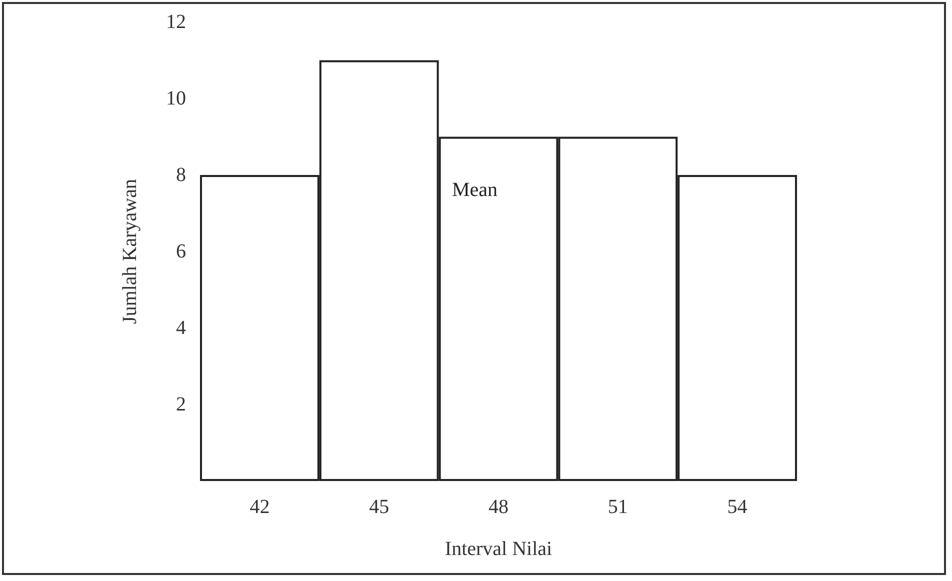 The width and height of the screenshot is (952, 581). What do you see at coordinates (176, 99) in the screenshot?
I see `y-tick-label: 10` at bounding box center [176, 99].